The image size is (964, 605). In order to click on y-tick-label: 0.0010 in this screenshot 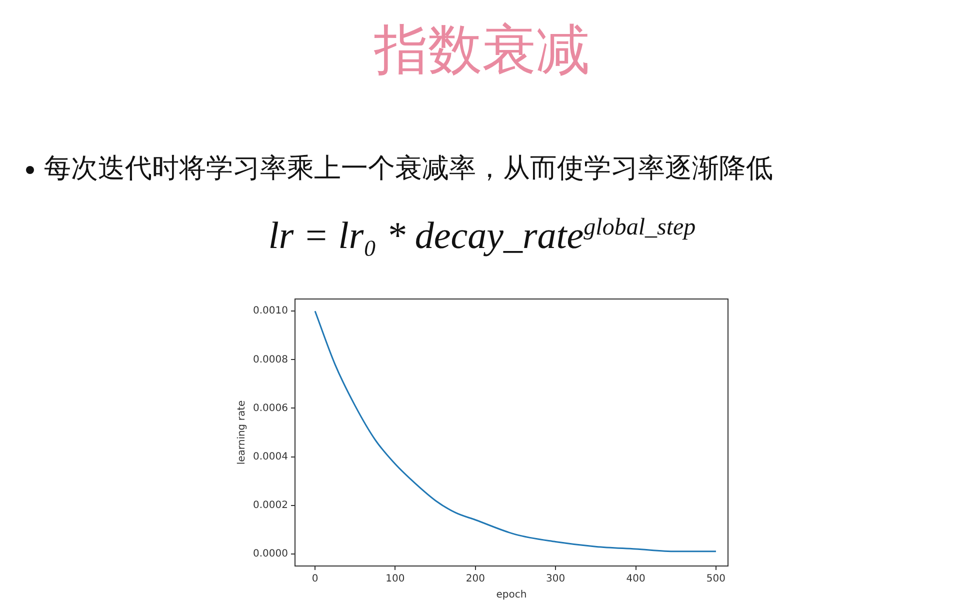, I will do `click(270, 311)`.